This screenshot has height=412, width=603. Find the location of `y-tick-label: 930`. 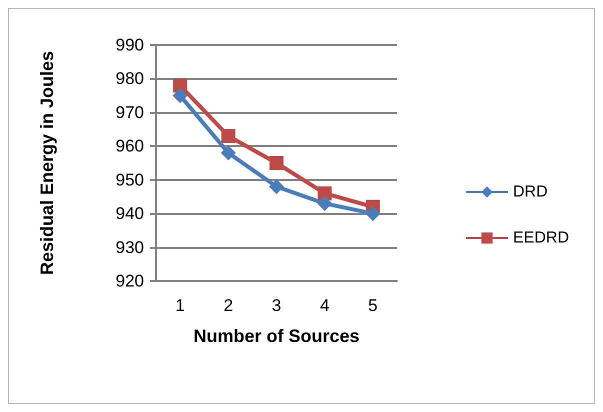

y-tick-label: 930 is located at coordinates (130, 247).